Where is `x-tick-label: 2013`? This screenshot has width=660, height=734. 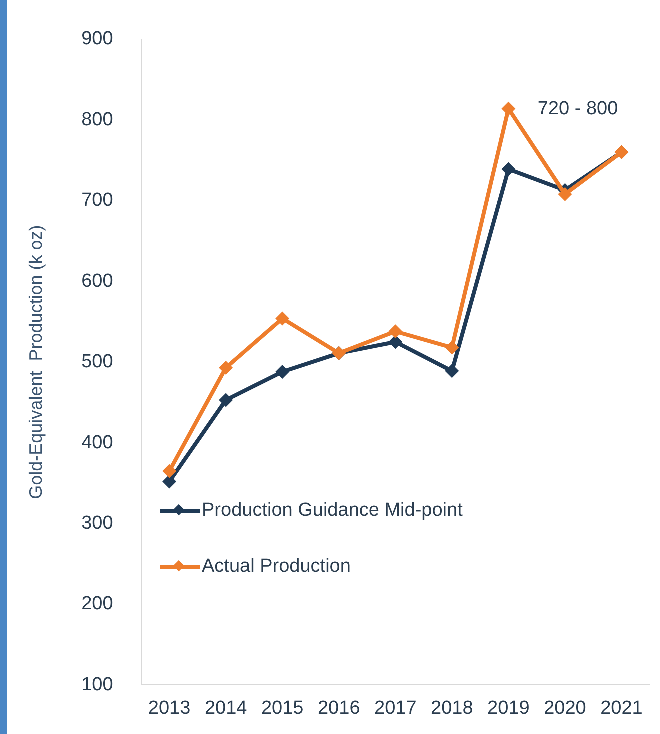 x-tick-label: 2013 is located at coordinates (169, 708).